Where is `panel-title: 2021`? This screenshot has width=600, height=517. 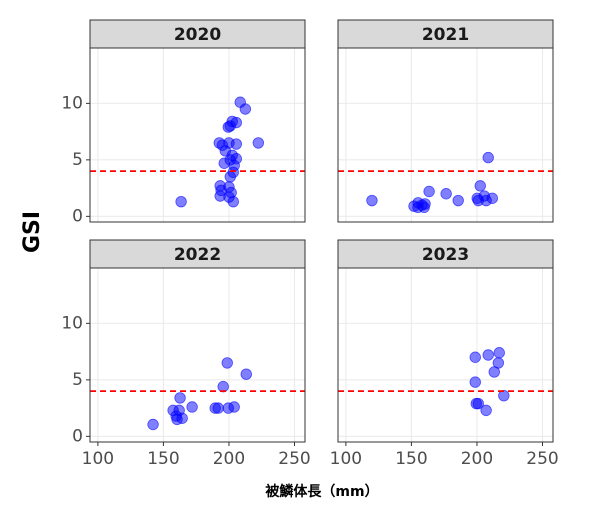 panel-title: 2021 is located at coordinates (445, 35).